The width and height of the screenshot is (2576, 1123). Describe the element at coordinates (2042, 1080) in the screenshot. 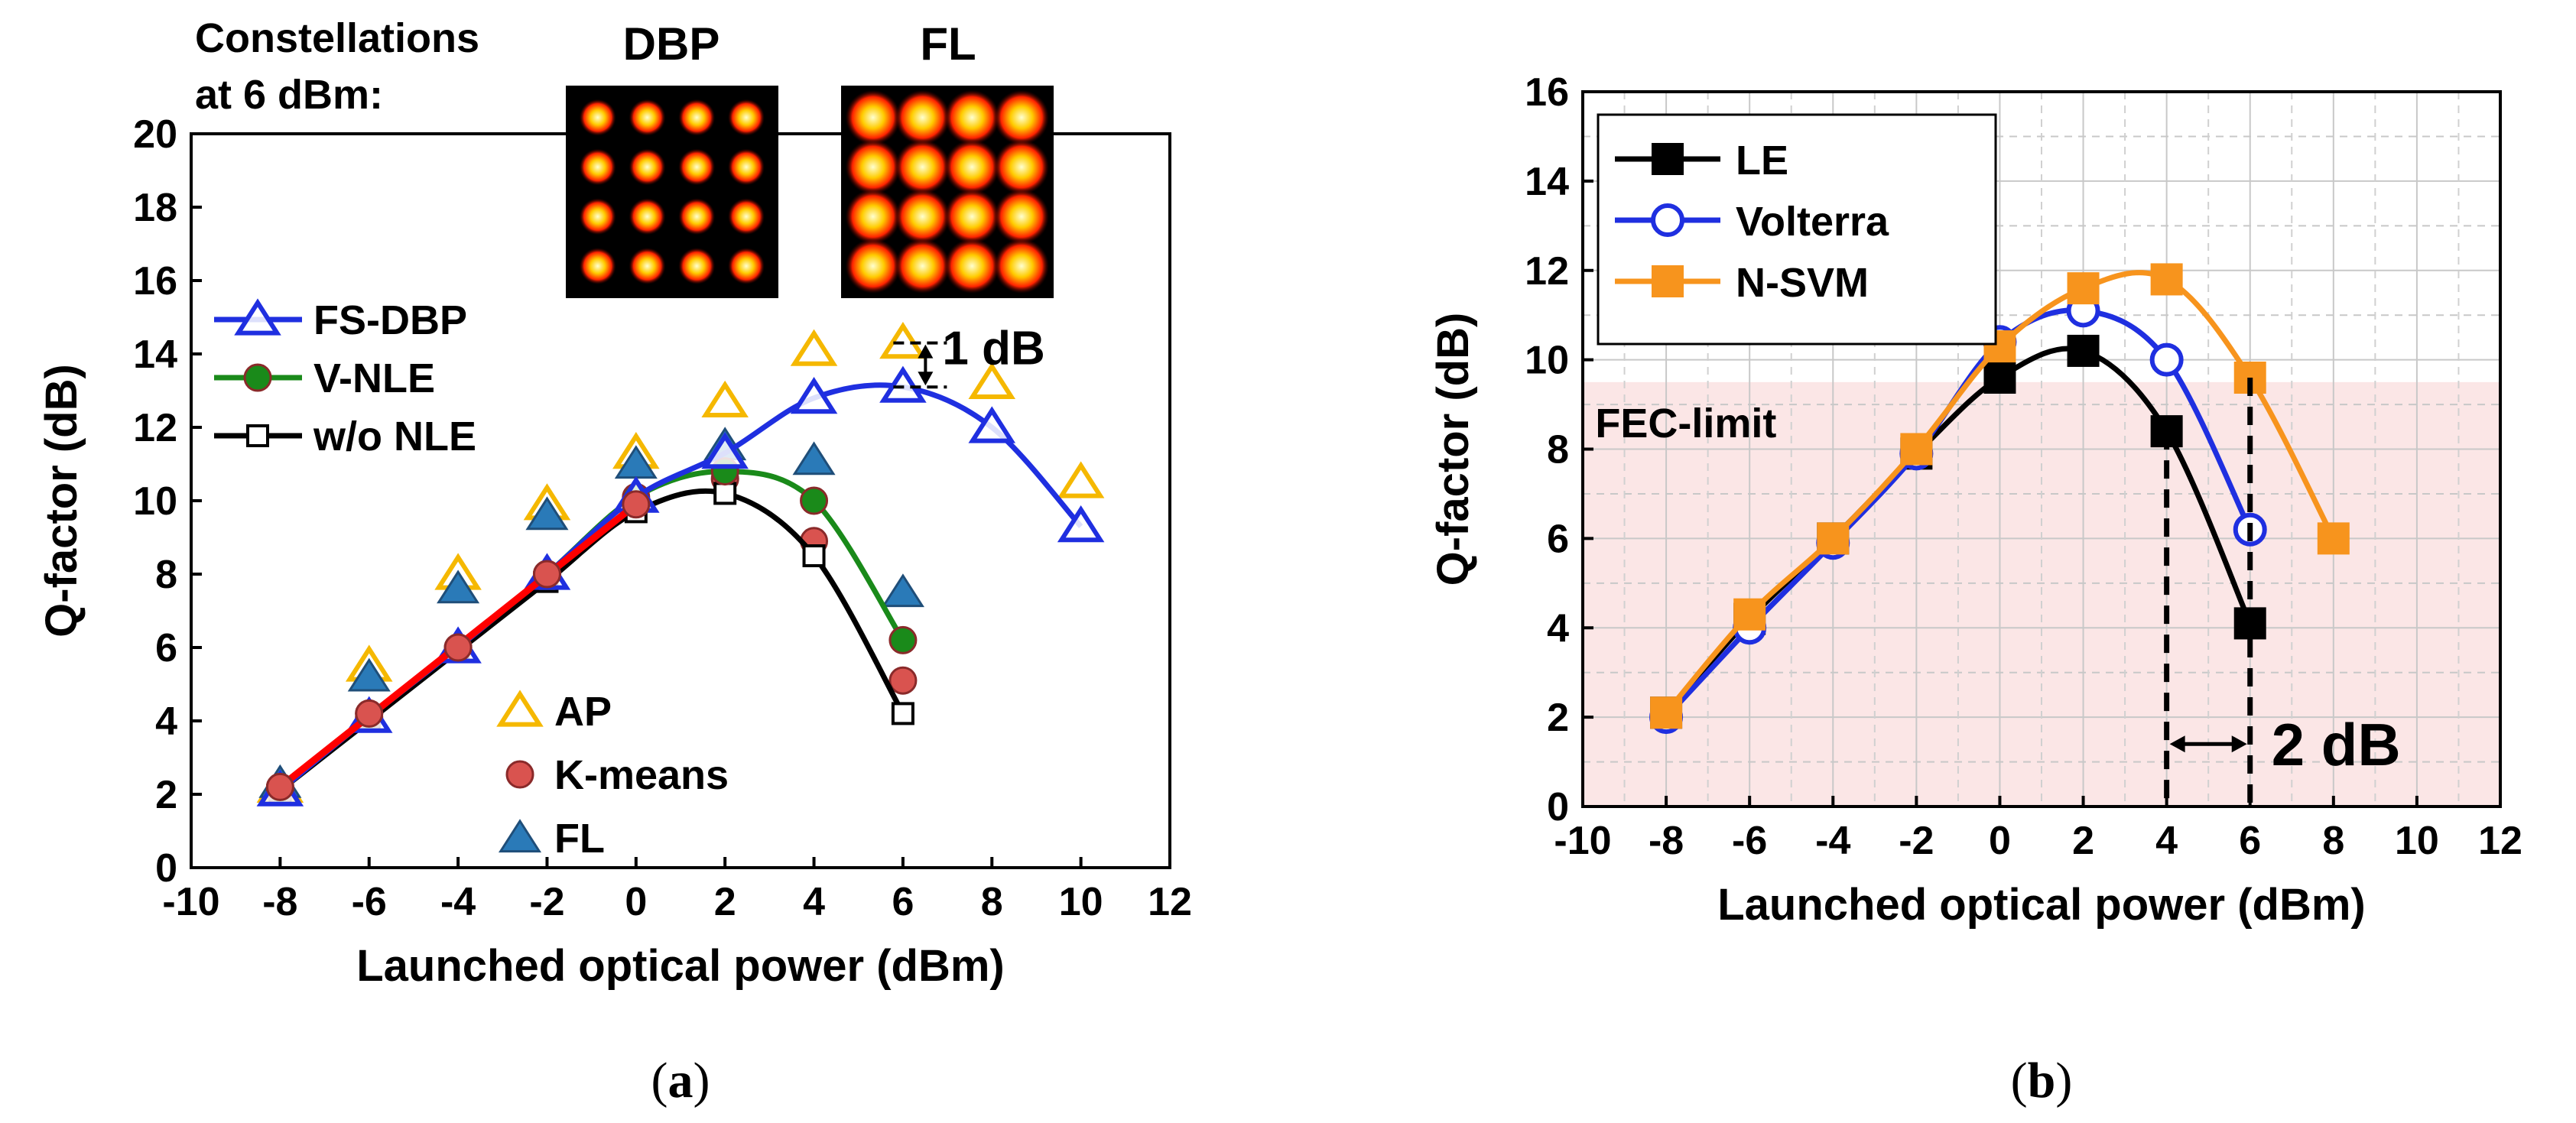

I see `caption-letter: b` at that location.